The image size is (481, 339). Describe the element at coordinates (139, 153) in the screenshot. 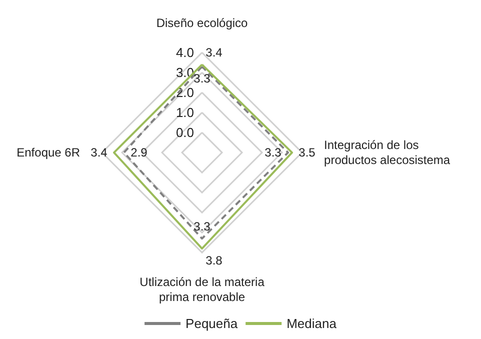

I see `data-label: 2.9` at that location.